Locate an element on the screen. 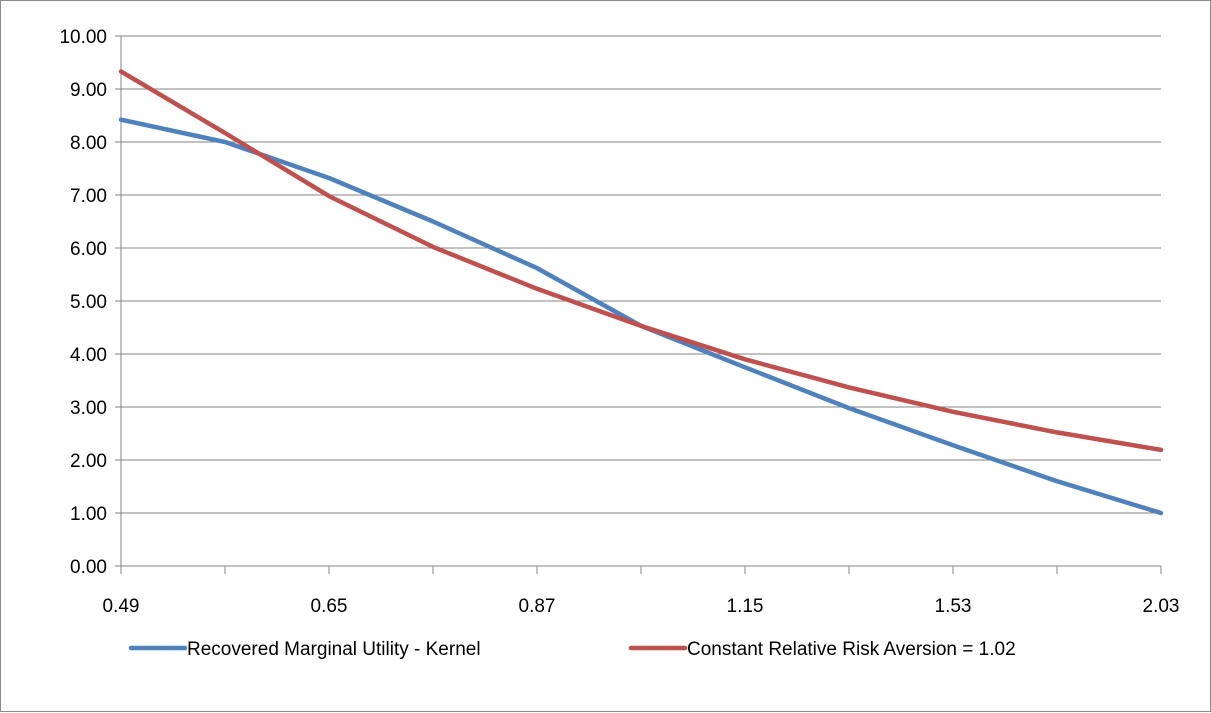  y-tick-label: 1.00 is located at coordinates (88, 514).